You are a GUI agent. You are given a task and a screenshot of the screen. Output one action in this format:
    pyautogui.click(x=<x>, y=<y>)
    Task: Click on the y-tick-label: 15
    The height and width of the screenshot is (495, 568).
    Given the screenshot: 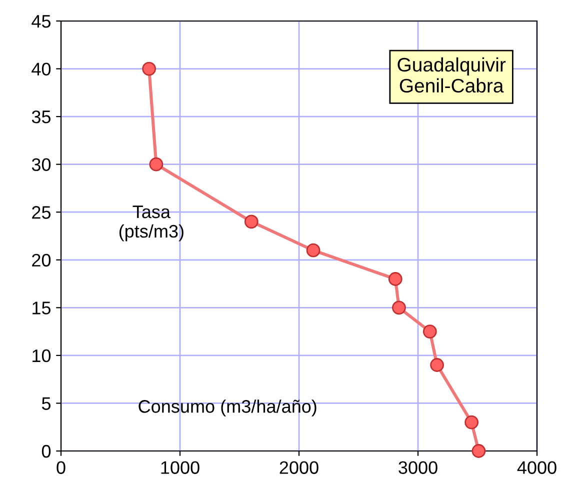 What is the action you would take?
    pyautogui.click(x=41, y=308)
    